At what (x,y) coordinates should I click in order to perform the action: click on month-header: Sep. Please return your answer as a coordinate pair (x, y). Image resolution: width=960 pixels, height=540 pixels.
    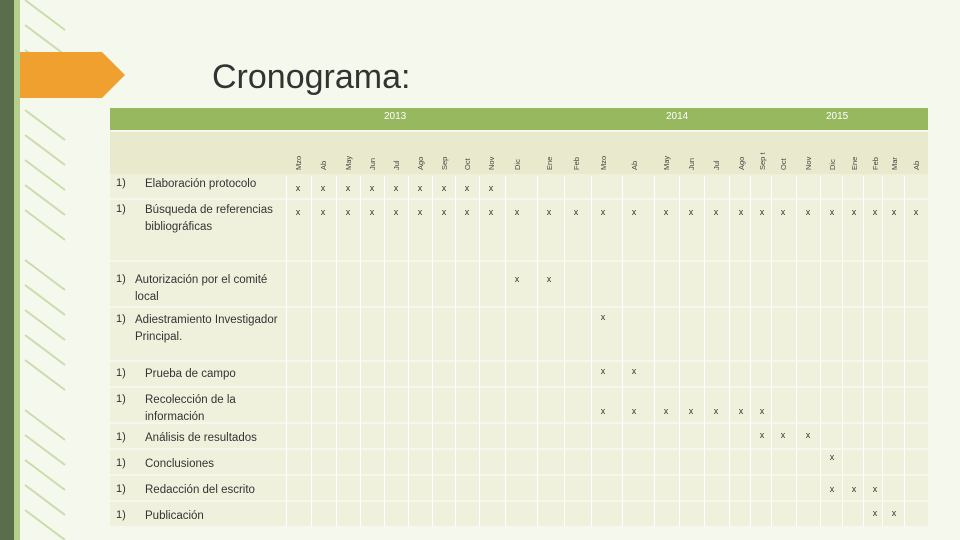
    Looking at the image, I should click on (444, 163).